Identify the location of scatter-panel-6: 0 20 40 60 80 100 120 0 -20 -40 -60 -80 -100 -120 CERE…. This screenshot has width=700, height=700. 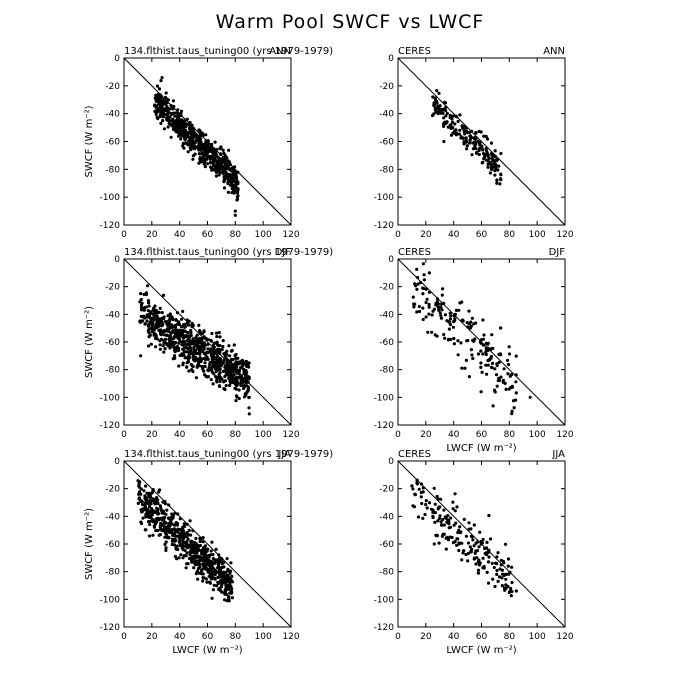
(474, 552).